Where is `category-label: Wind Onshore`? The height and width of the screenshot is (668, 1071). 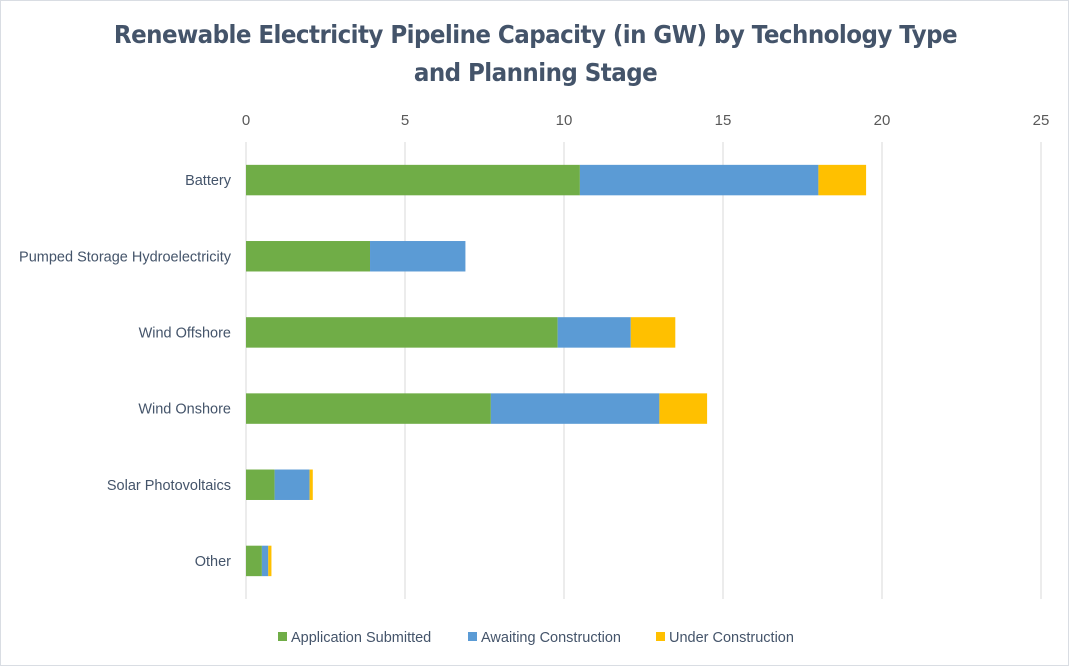
category-label: Wind Onshore is located at coordinates (184, 410).